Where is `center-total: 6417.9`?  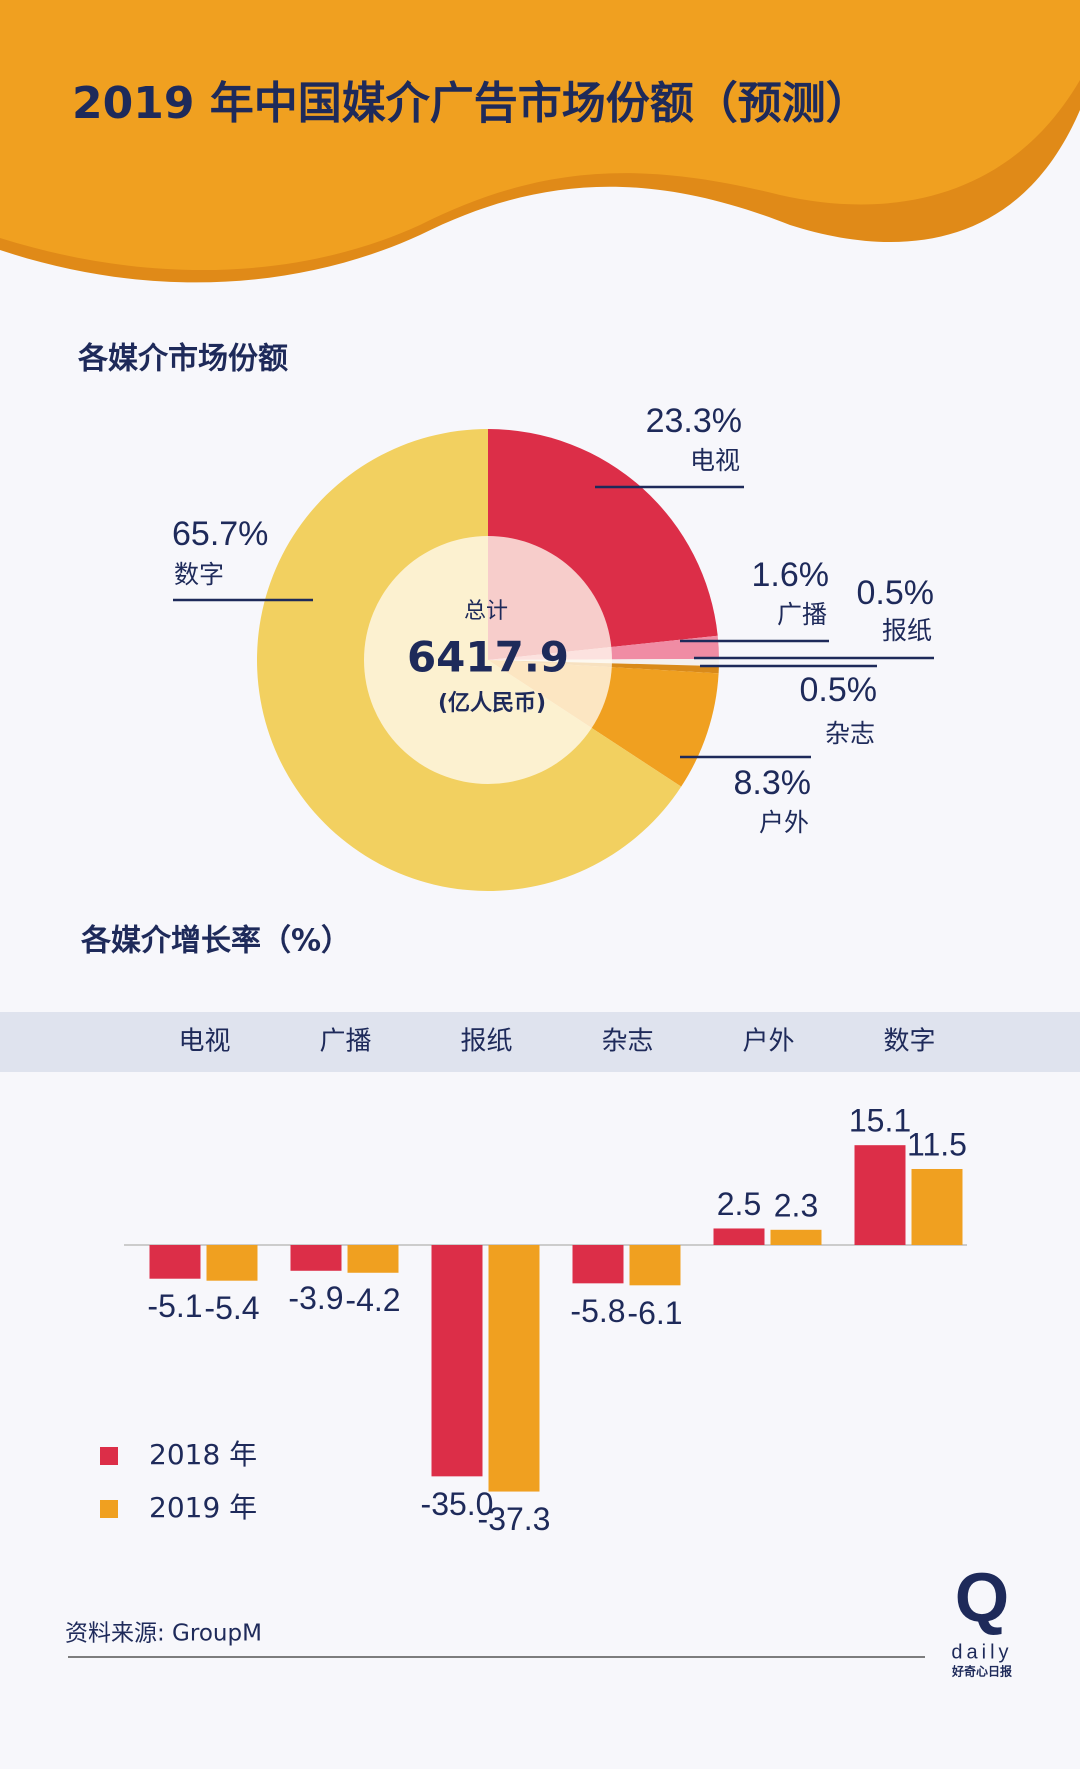 center-total: 6417.9 is located at coordinates (488, 657).